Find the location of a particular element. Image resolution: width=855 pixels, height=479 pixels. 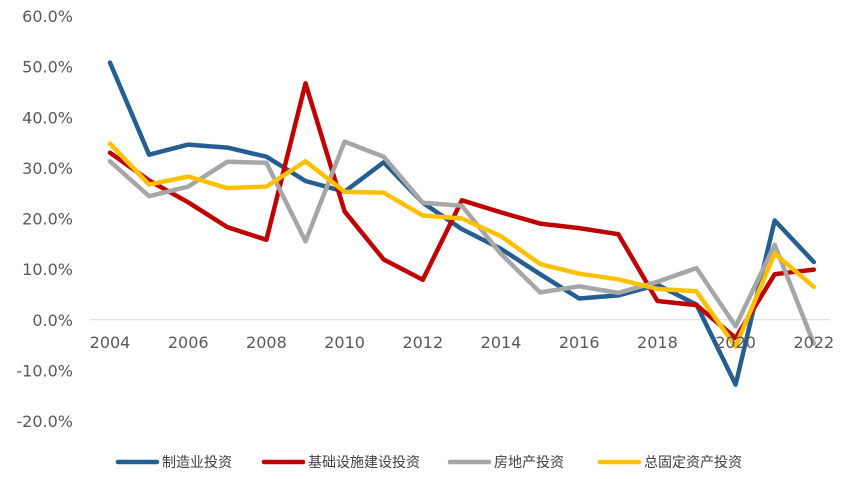

x-tick-label: 2010 is located at coordinates (344, 342).